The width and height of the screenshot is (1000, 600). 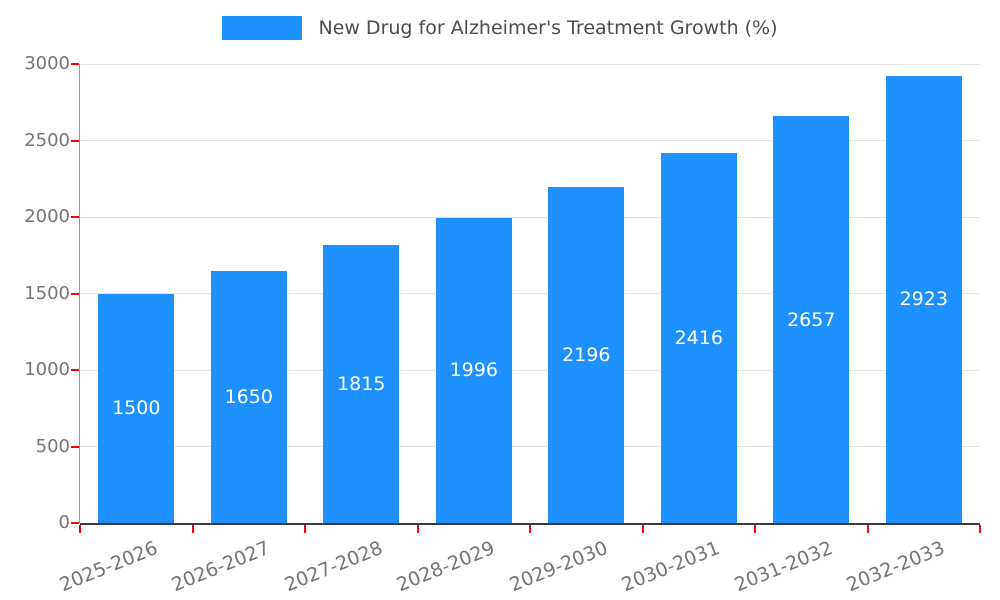 I want to click on y-axis-tick-label: 500, so click(x=52, y=446).